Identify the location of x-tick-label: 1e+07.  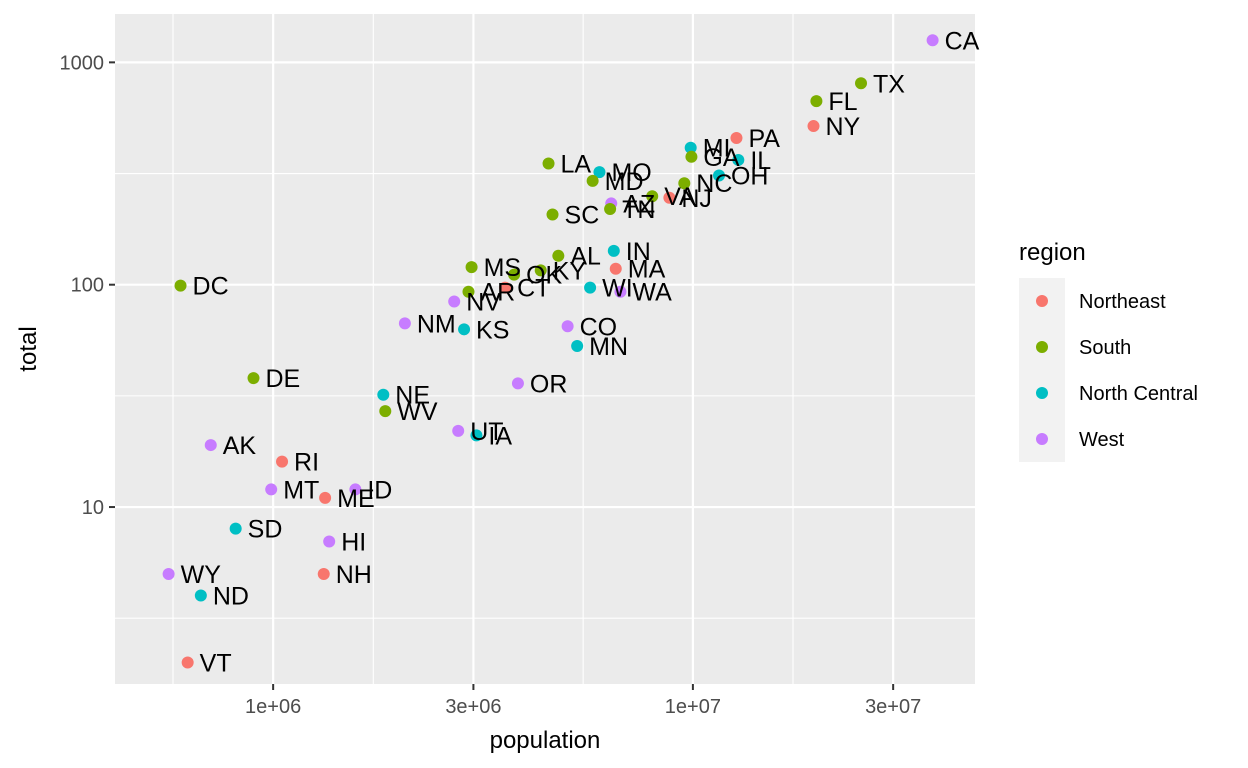
(693, 707).